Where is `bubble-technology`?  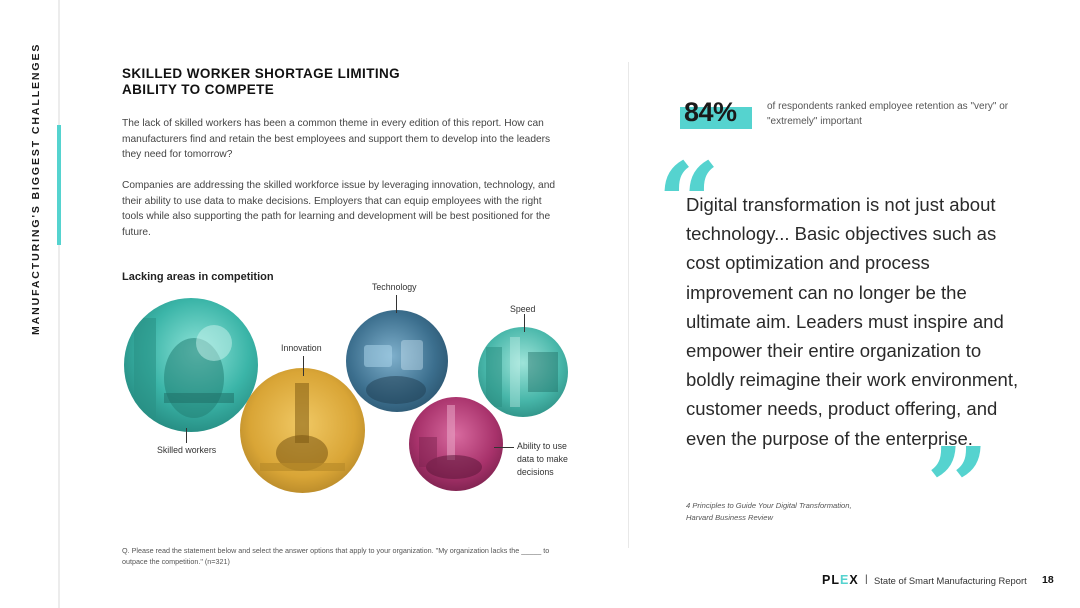
bubble-technology is located at coordinates (397, 361).